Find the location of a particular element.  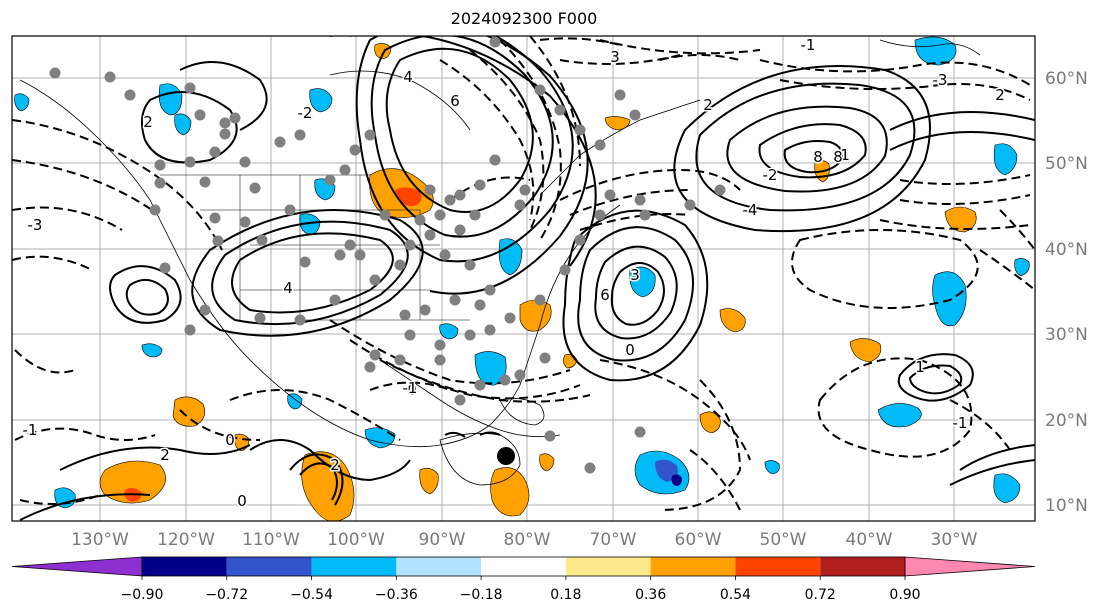

contour-label: 8 is located at coordinates (838, 157).